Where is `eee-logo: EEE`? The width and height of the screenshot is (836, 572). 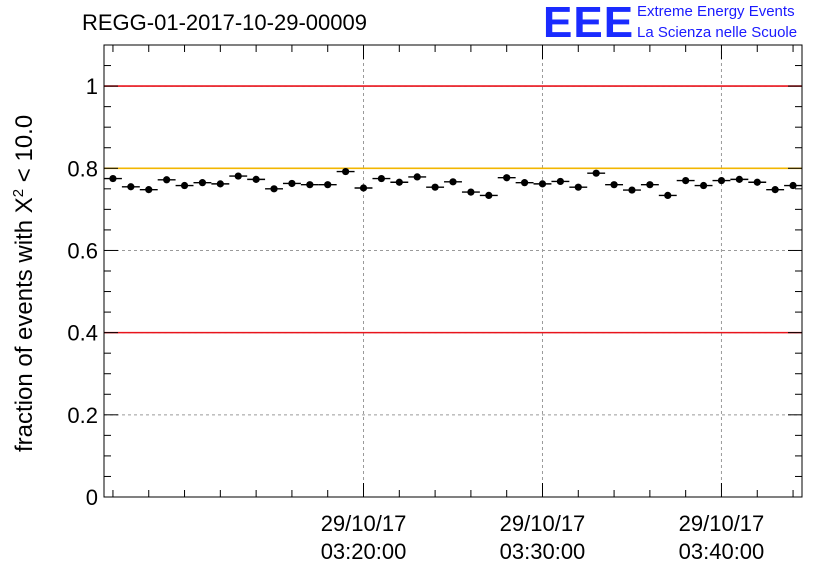
eee-logo: EEE is located at coordinates (589, 23).